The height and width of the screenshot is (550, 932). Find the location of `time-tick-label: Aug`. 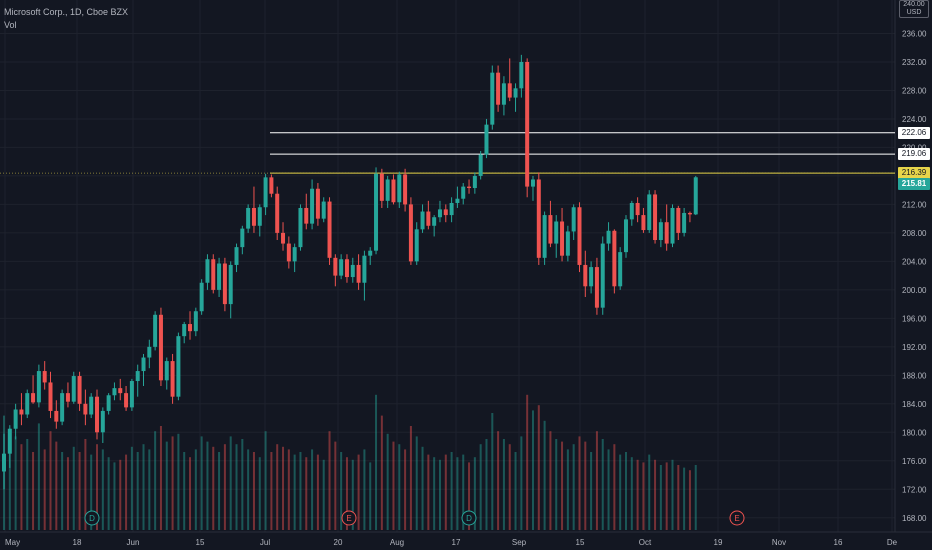

time-tick-label: Aug is located at coordinates (397, 542).